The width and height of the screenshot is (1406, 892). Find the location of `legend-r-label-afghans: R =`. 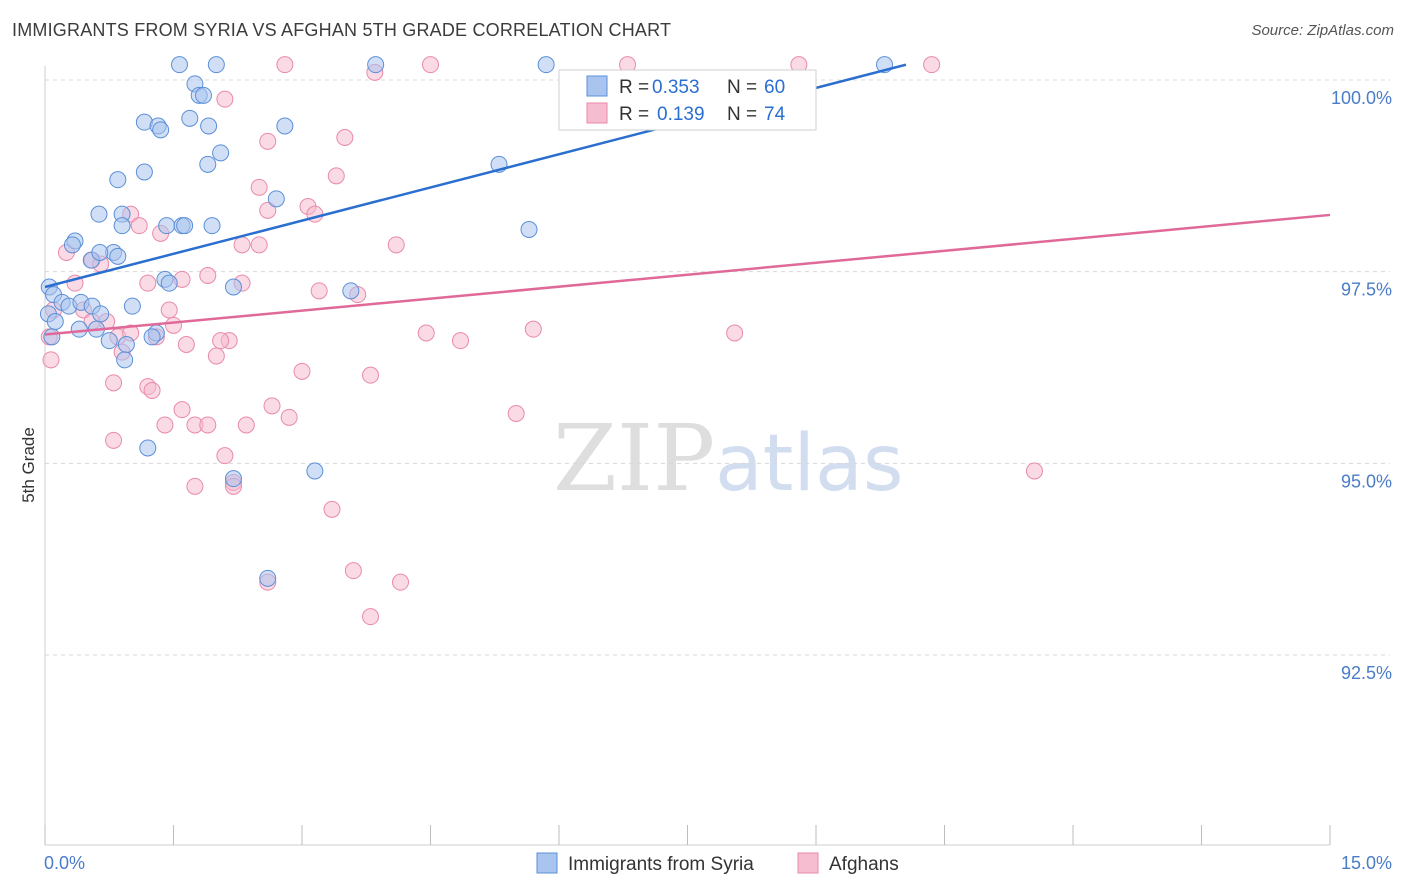

legend-r-label-afghans: R = is located at coordinates (634, 114).